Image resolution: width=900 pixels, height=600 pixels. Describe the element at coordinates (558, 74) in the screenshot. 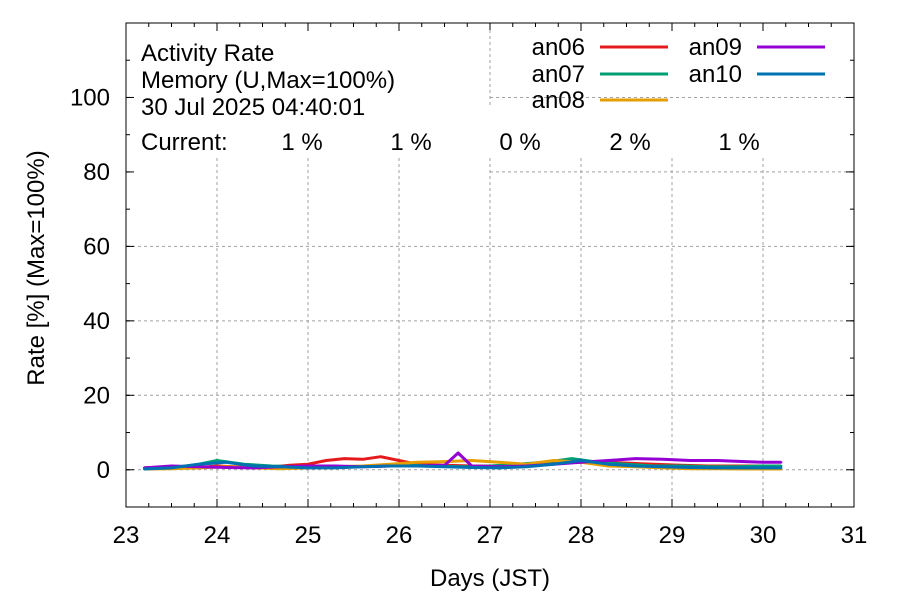

I see `legend-label-an07: an07` at that location.